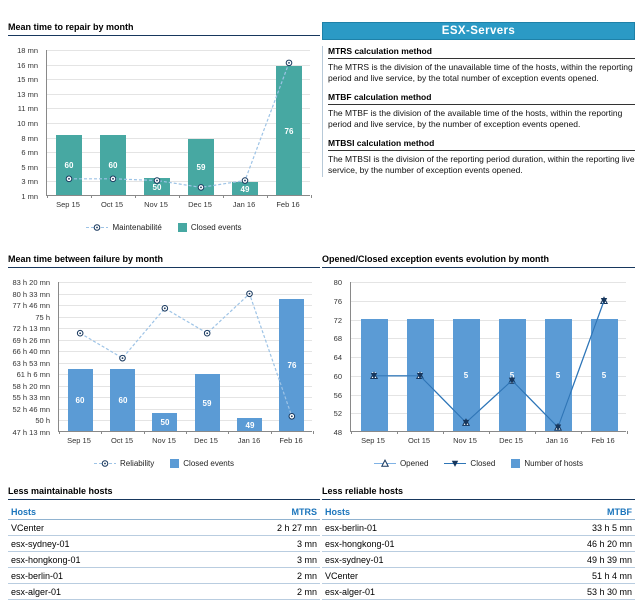 The image size is (643, 602). Describe the element at coordinates (42, 420) in the screenshot. I see `y-axis-tick-label: 50 h` at that location.